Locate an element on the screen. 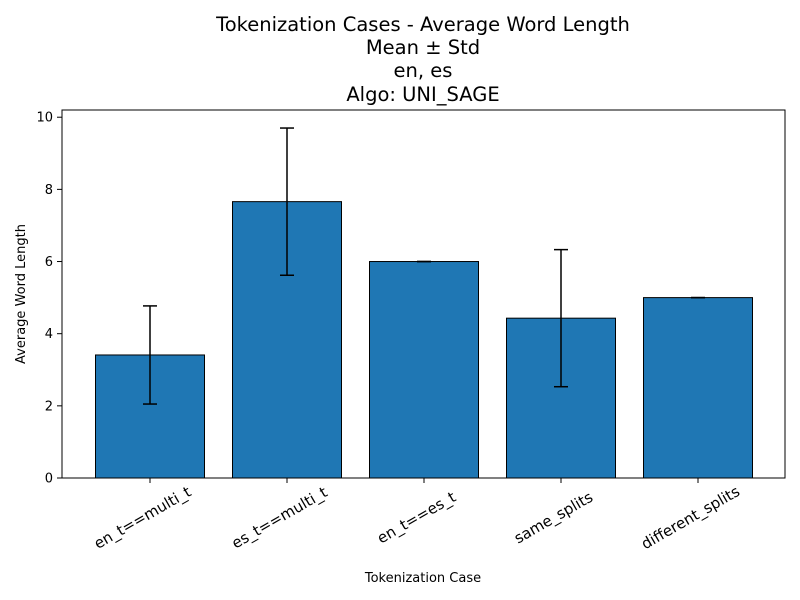  y-tick-label: 6 is located at coordinates (49, 262).